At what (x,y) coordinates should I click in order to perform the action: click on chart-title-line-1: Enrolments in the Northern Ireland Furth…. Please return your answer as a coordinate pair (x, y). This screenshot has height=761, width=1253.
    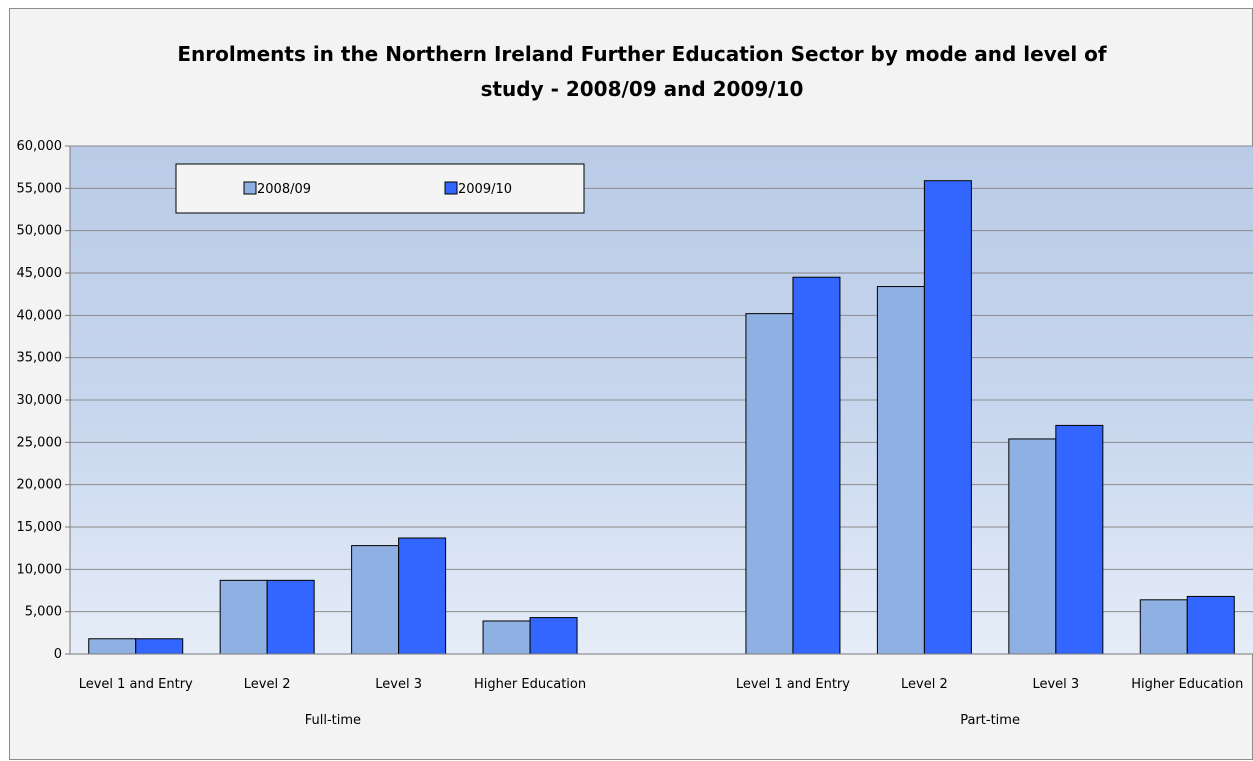
    Looking at the image, I should click on (641, 54).